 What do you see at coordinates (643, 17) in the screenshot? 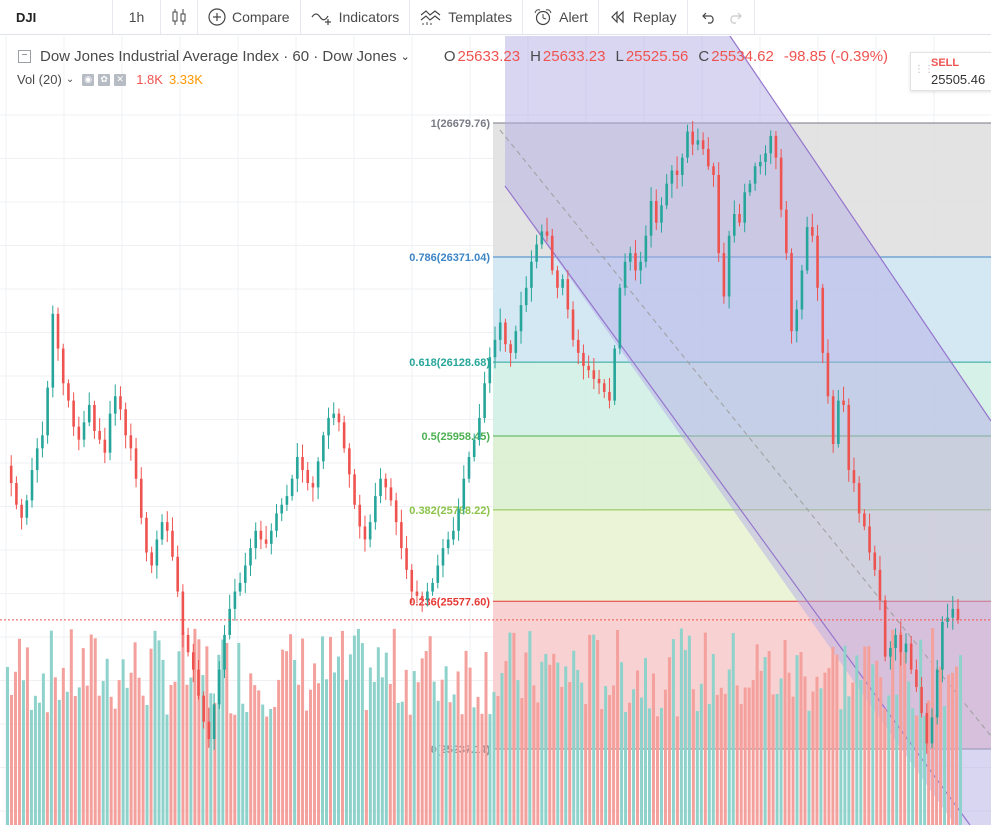
I see `replay-button: Replay` at bounding box center [643, 17].